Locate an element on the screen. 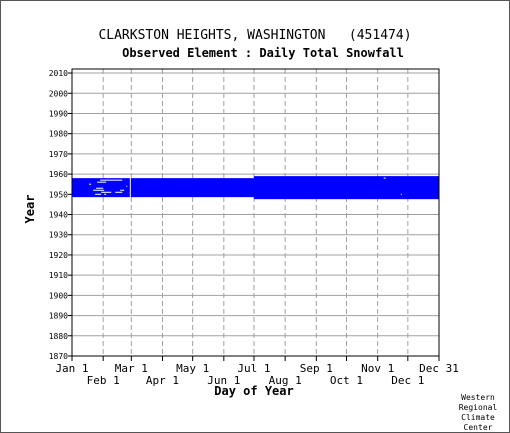  x-tick-label: Jun 1 is located at coordinates (223, 380).